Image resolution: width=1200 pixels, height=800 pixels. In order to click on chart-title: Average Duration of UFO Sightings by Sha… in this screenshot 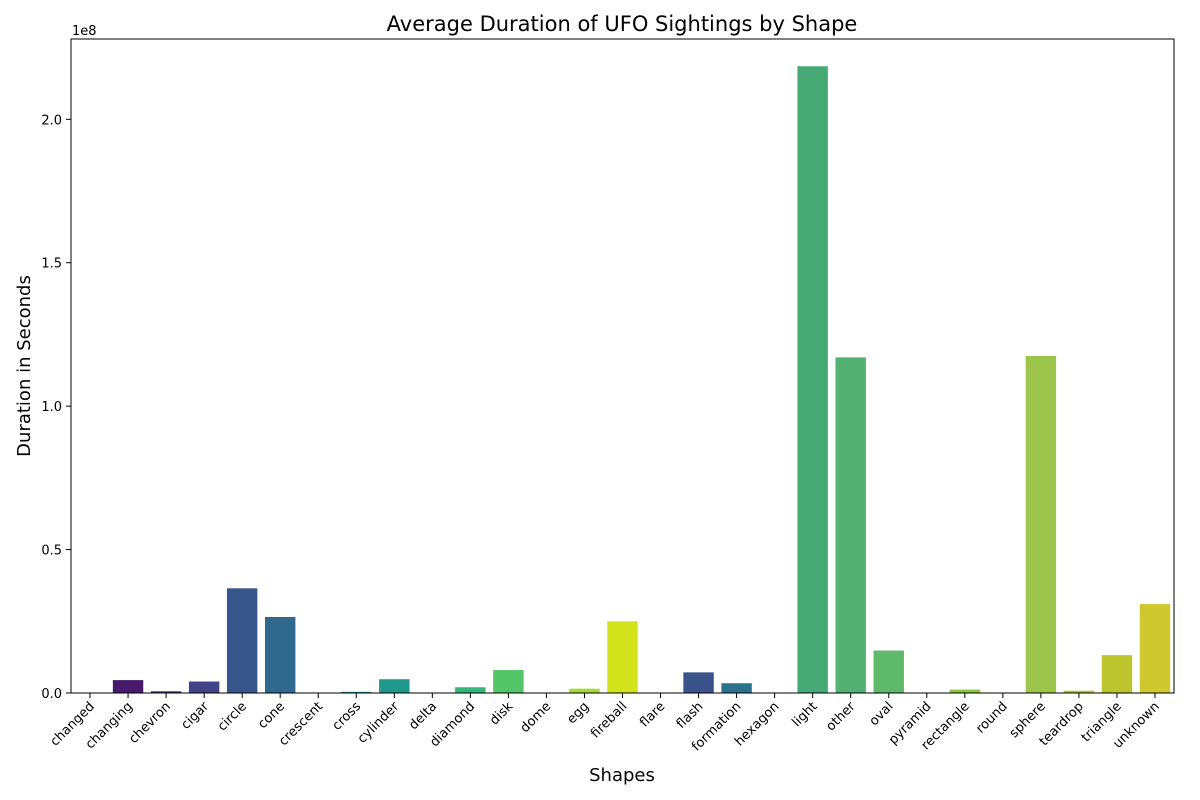, I will do `click(622, 24)`.